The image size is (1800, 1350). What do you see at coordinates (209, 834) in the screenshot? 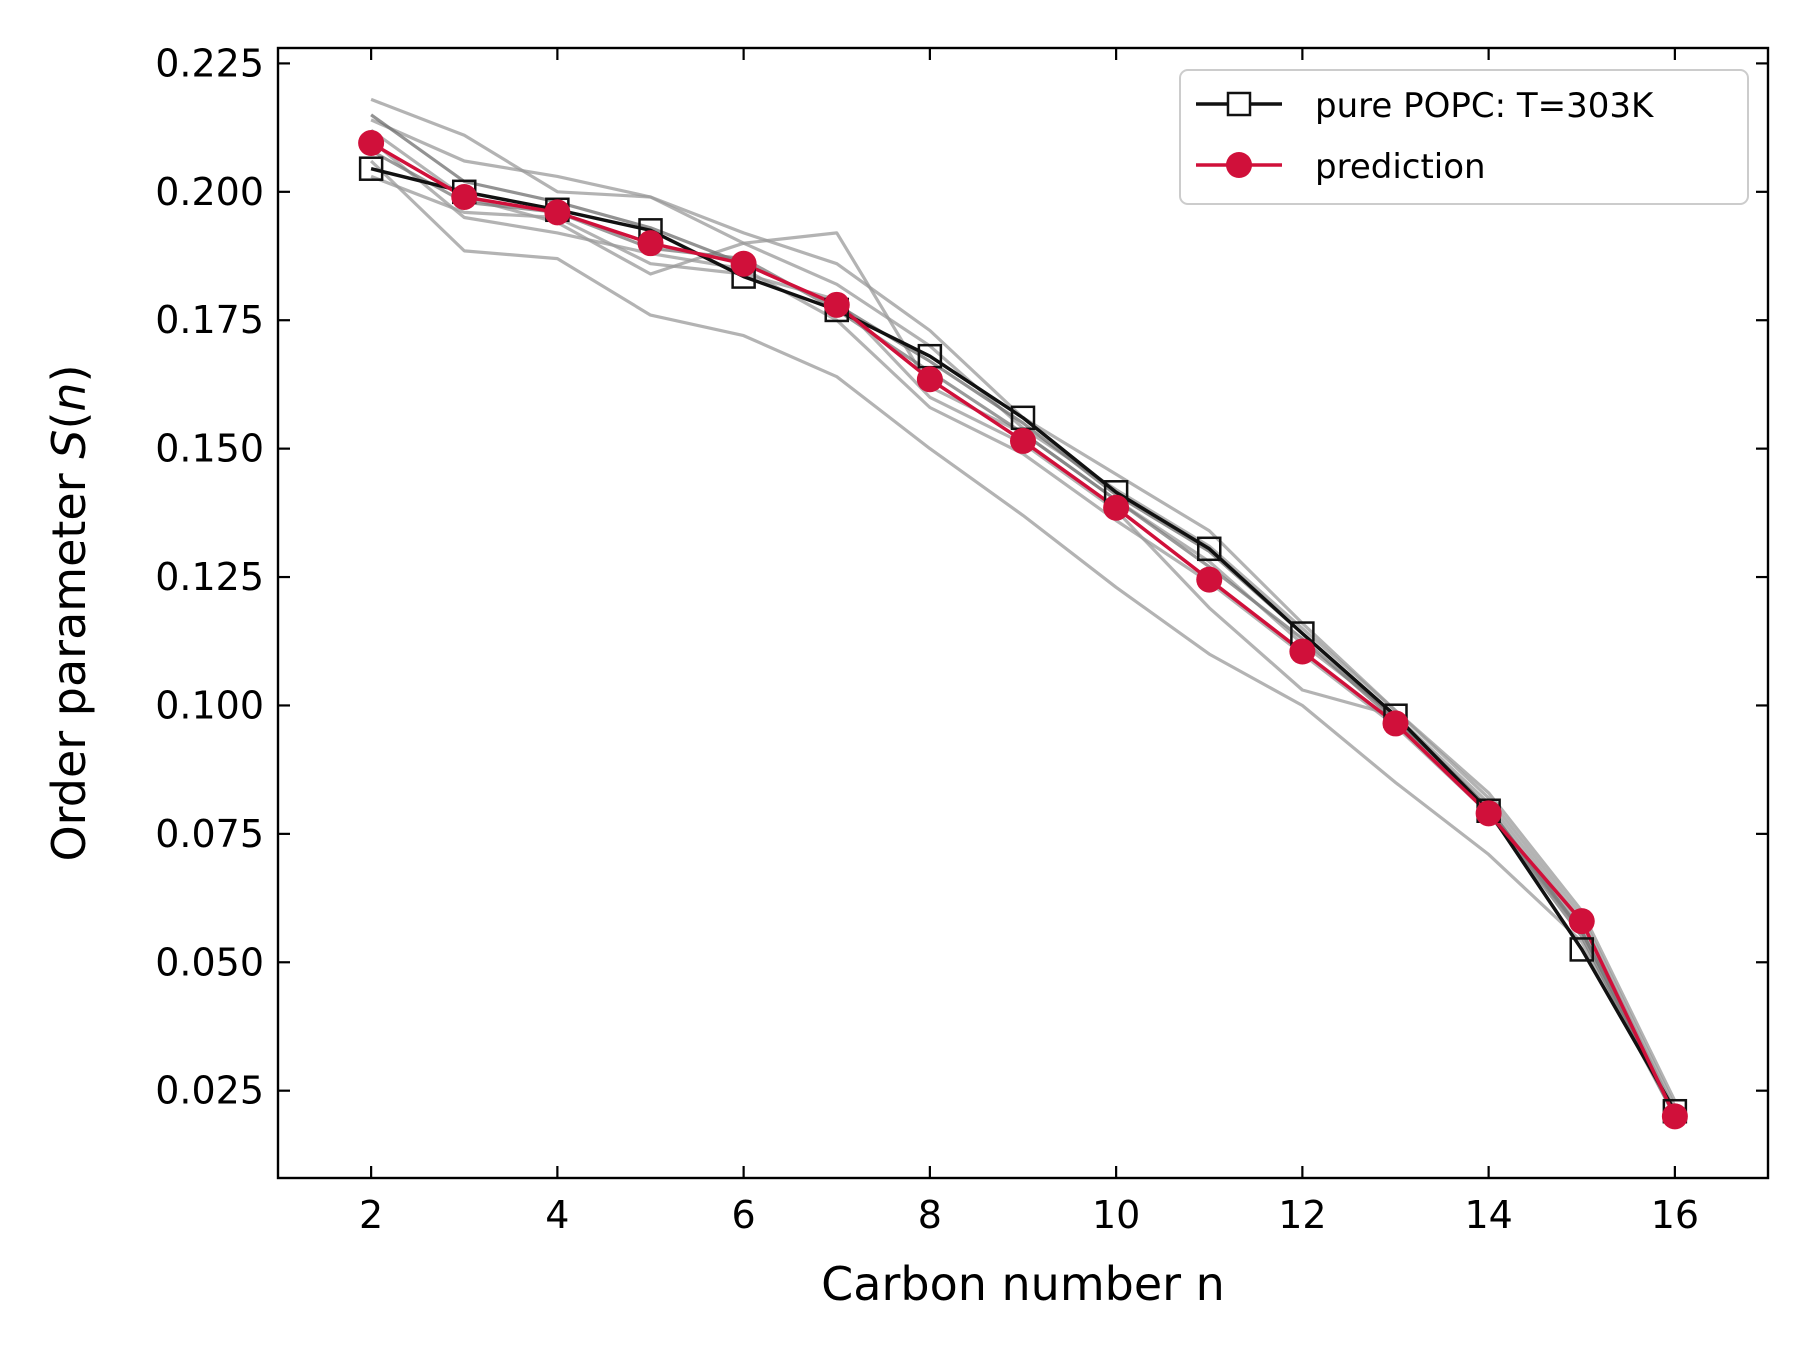
I see `y-tick-label: 0.075` at bounding box center [209, 834].